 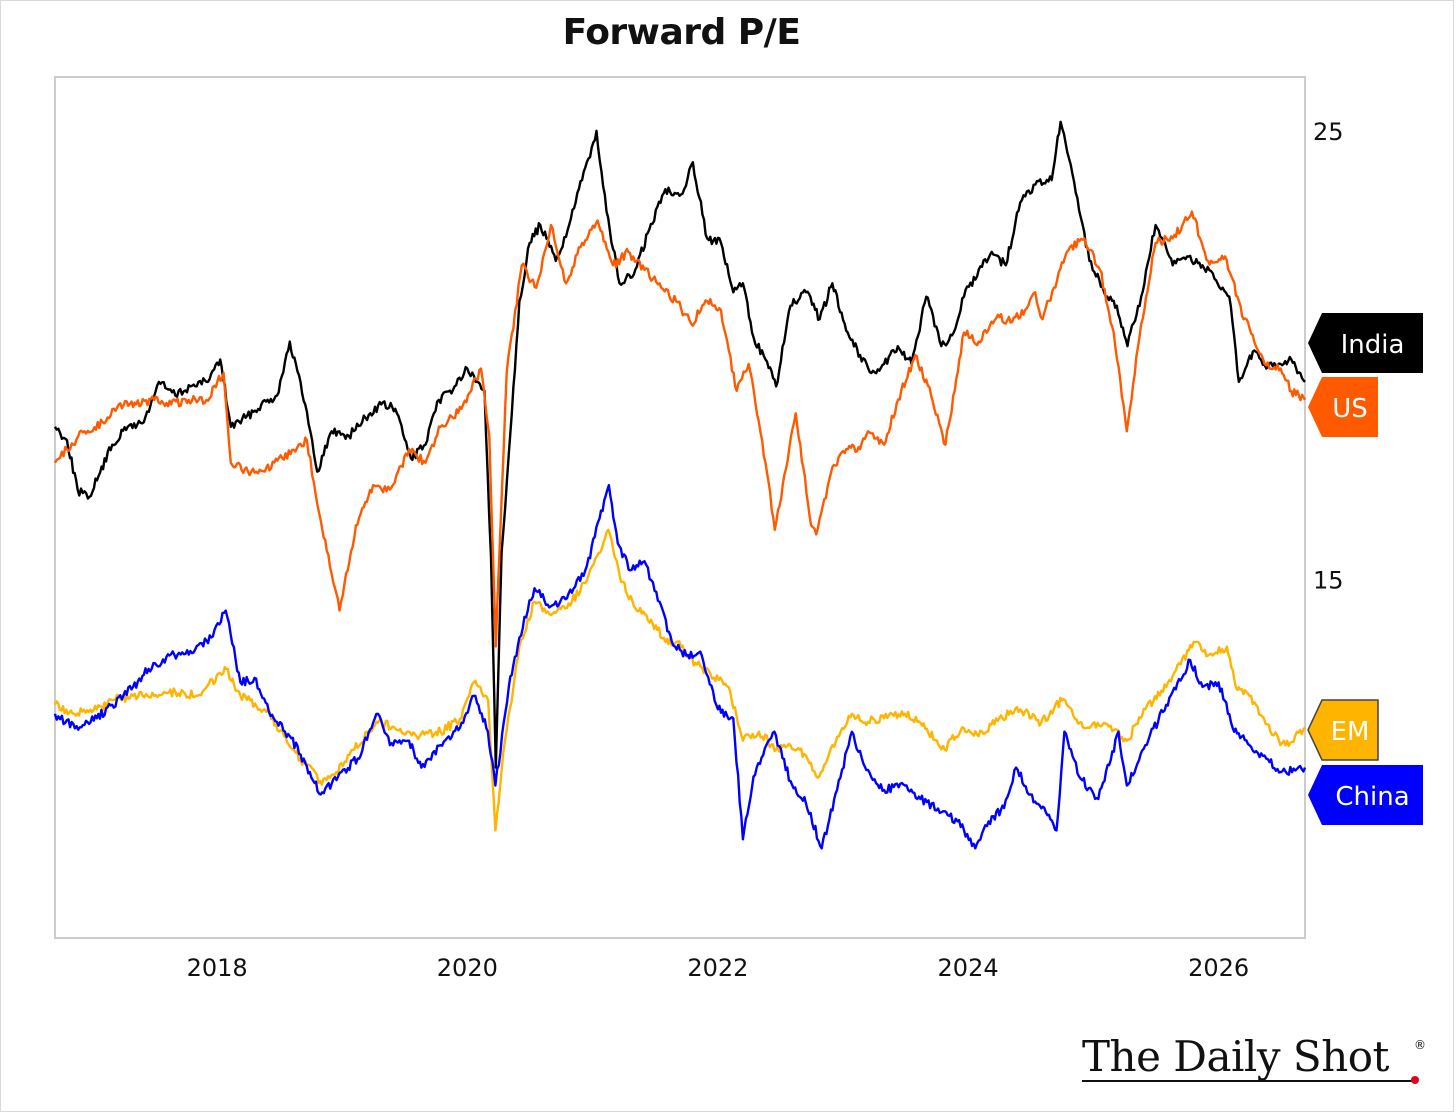 What do you see at coordinates (1218, 968) in the screenshot?
I see `x-tick-label: 2026` at bounding box center [1218, 968].